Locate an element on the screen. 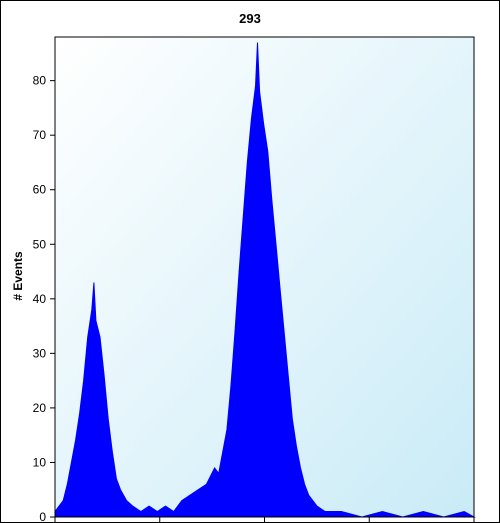 Image resolution: width=500 pixels, height=523 pixels. y-axis-title: # Events is located at coordinates (18, 276).